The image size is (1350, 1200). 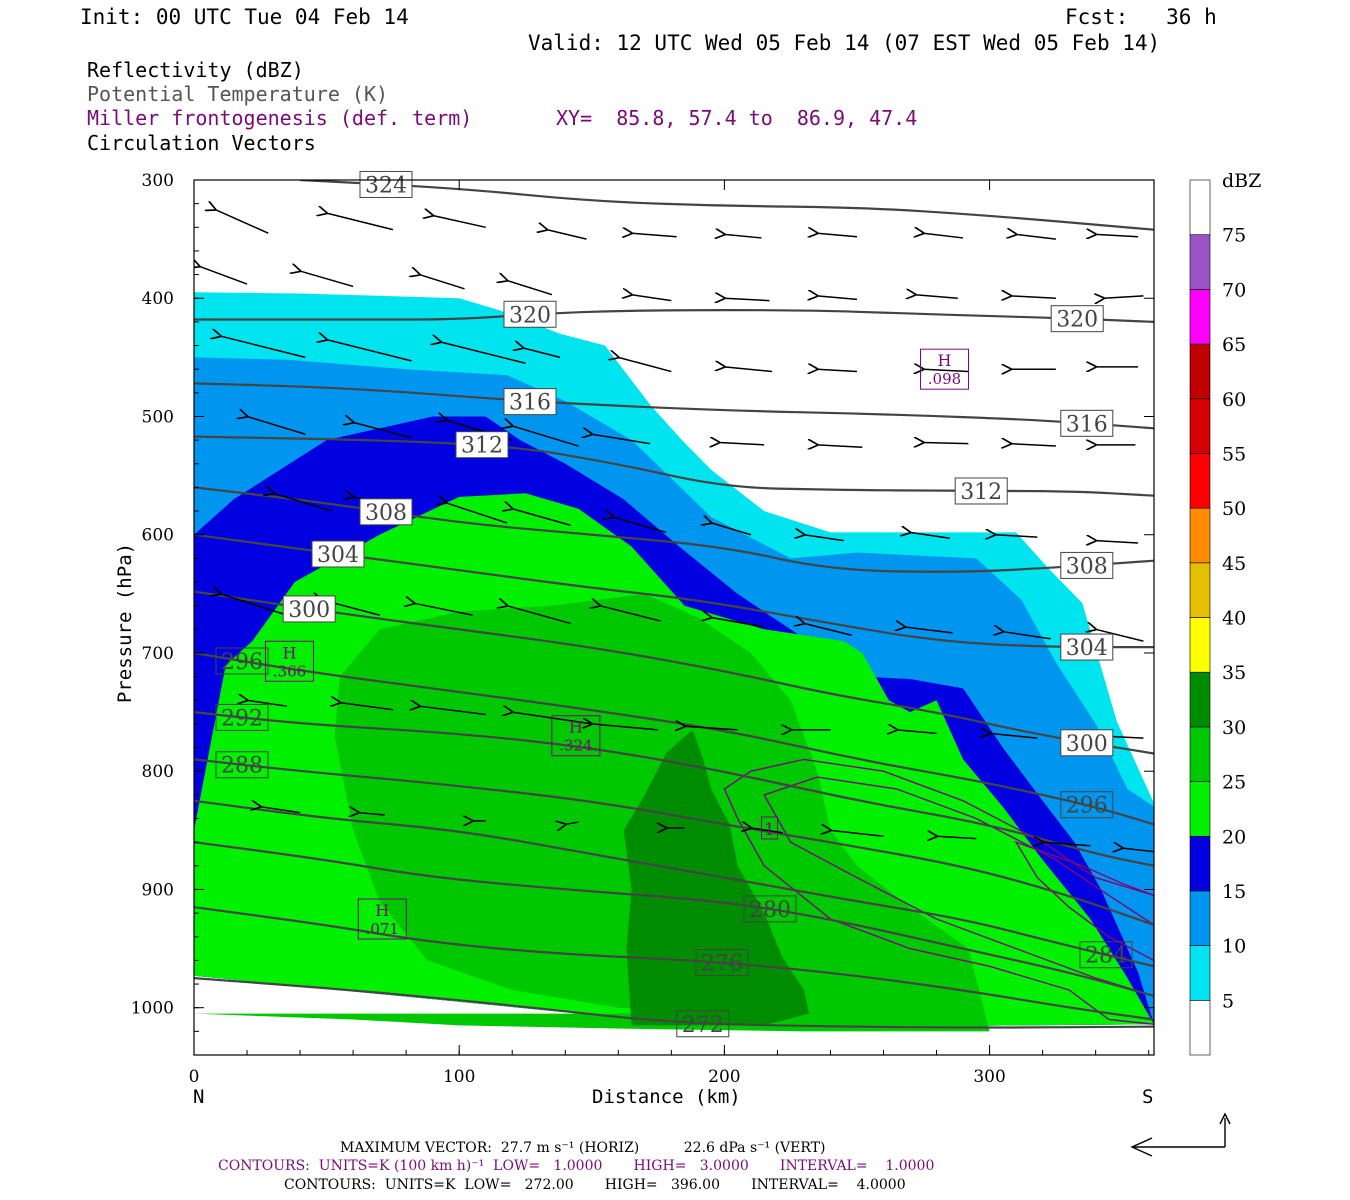 I want to click on theta-label-316-1: 316, so click(x=1087, y=423).